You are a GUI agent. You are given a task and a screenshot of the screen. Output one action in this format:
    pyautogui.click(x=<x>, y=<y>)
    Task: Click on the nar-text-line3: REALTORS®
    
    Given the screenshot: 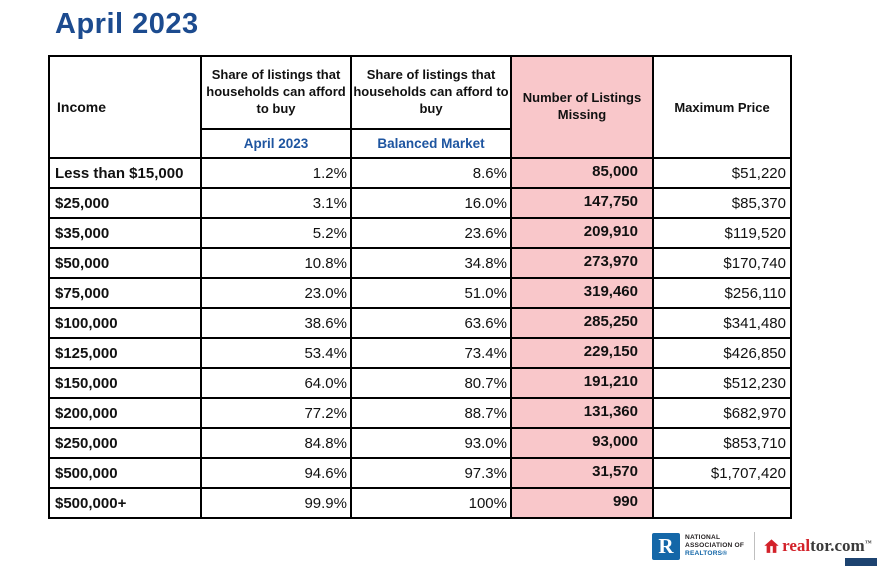 What is the action you would take?
    pyautogui.click(x=706, y=554)
    